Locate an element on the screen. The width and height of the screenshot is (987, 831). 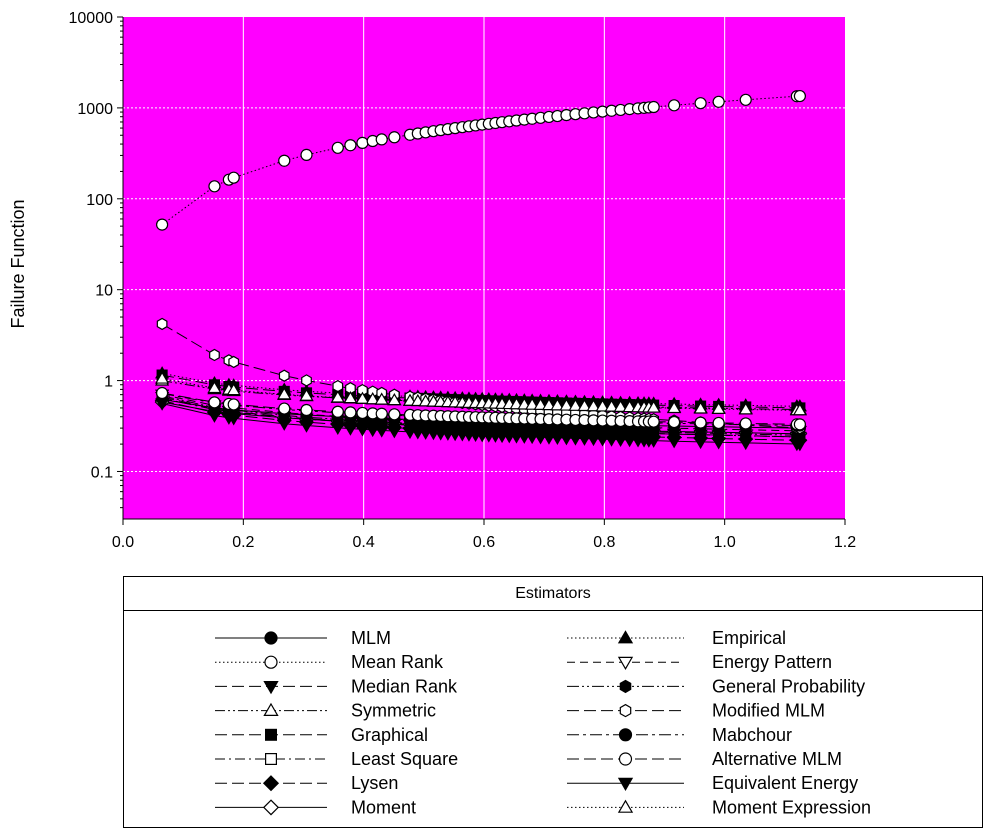
legend-label: Modified MLM is located at coordinates (768, 711).